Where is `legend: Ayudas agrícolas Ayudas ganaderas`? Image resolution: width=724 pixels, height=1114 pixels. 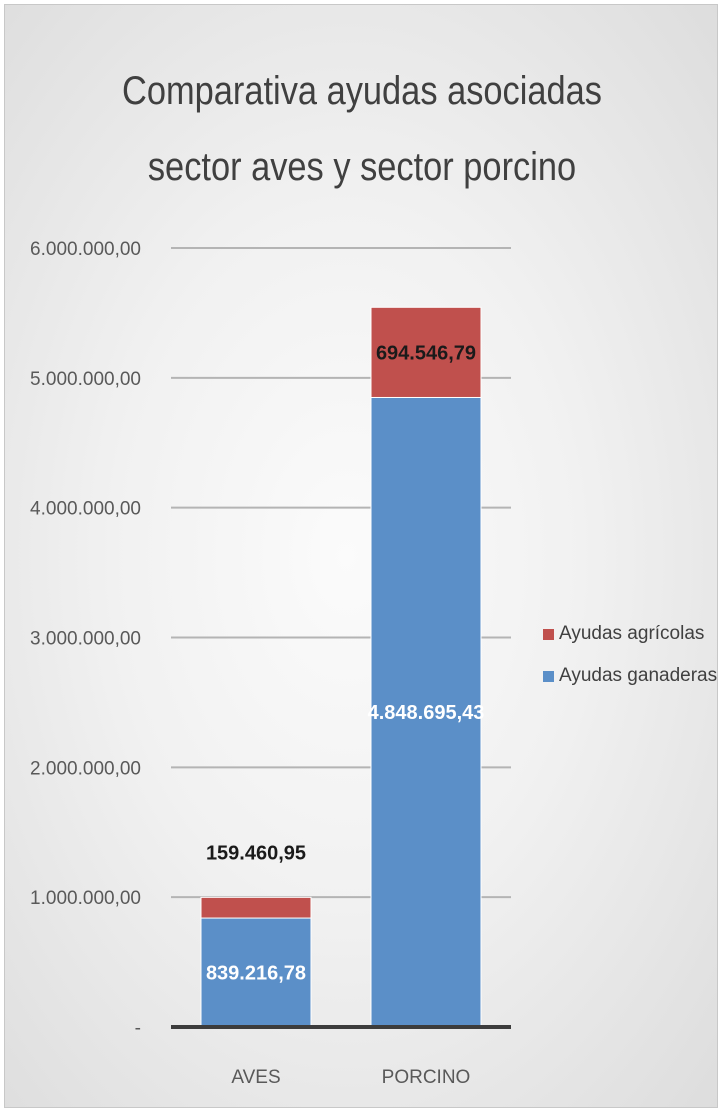 legend: Ayudas agrícolas Ayudas ganaderas is located at coordinates (630, 663).